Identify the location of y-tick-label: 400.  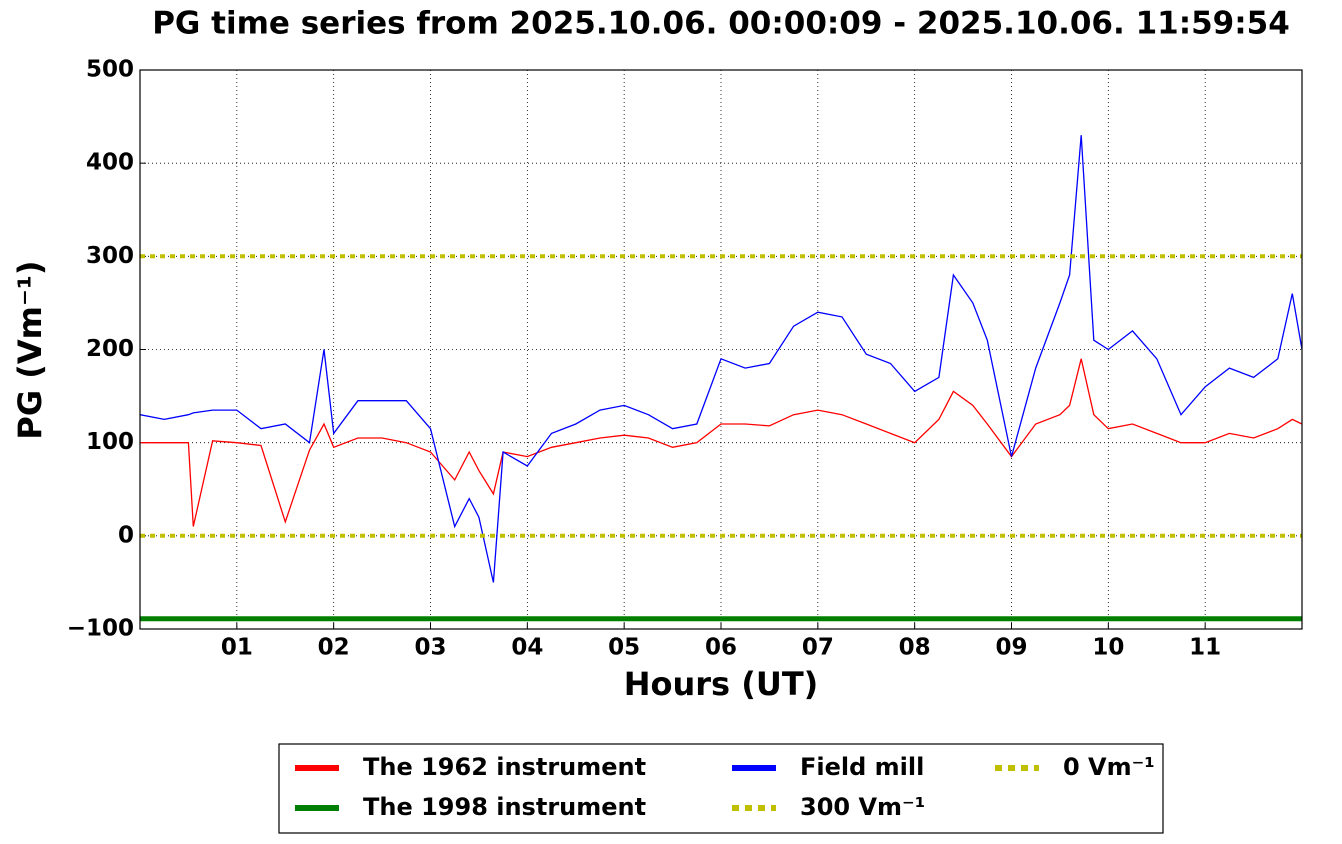
(110, 163).